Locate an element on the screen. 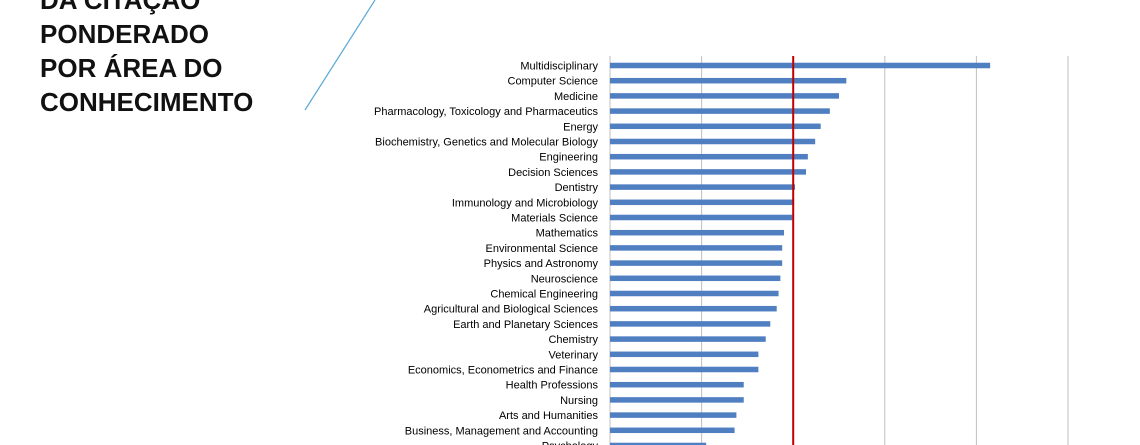  category-label: Arts and Humanities is located at coordinates (549, 416).